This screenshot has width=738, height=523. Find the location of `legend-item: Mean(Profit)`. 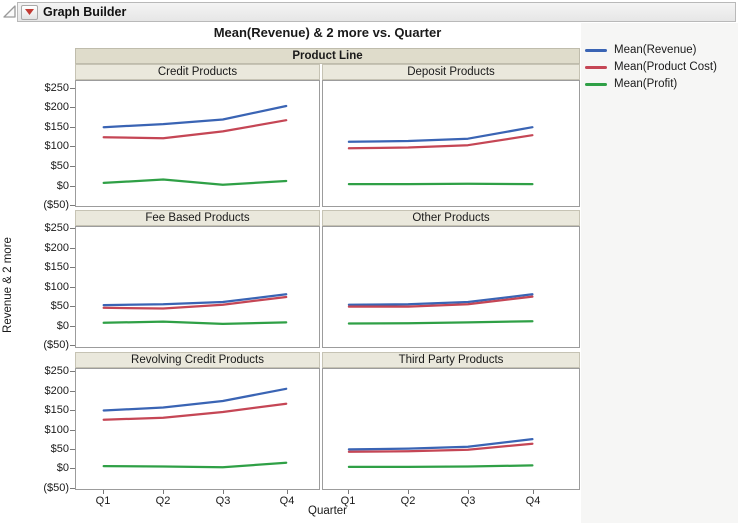

legend-item: Mean(Profit) is located at coordinates (631, 84).